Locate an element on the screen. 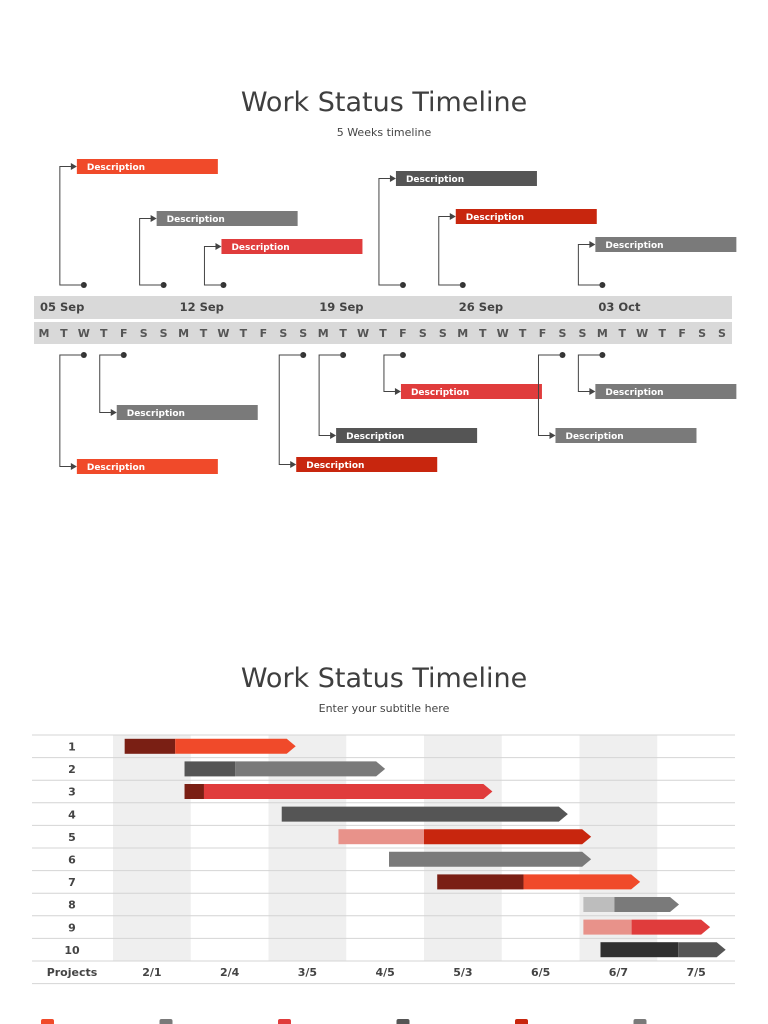 Image resolution: width=768 pixels, height=1024 pixels. period-tick-label: 2/4 is located at coordinates (230, 972).